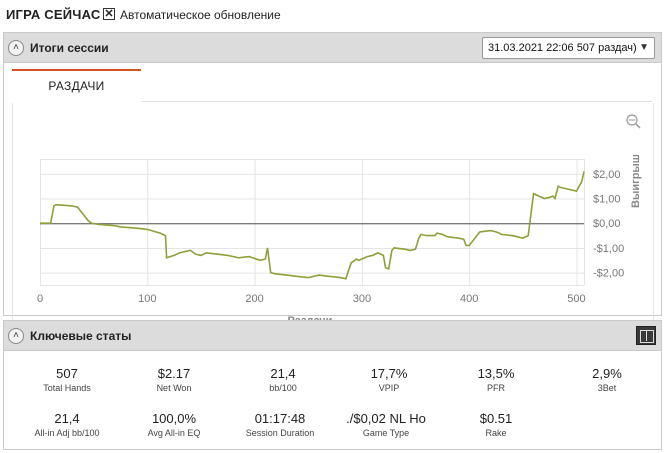 This screenshot has height=453, width=667. Describe the element at coordinates (67, 388) in the screenshot. I see `stat-label: Total Hands` at that location.